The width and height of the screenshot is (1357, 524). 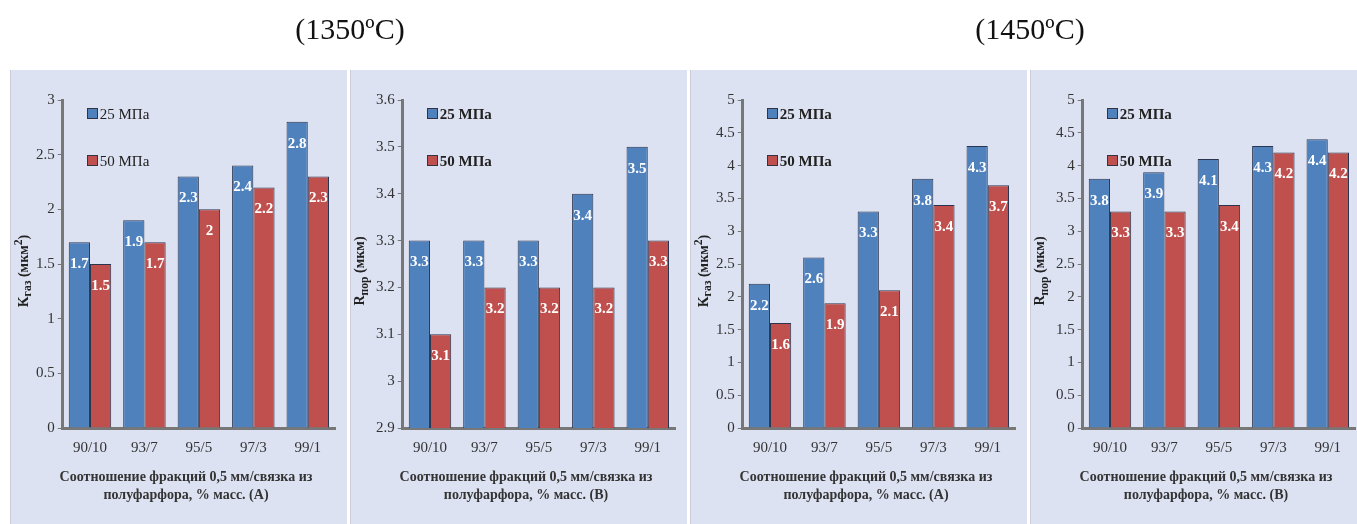 What do you see at coordinates (814, 278) in the screenshot?
I see `data-label: 2.6` at bounding box center [814, 278].